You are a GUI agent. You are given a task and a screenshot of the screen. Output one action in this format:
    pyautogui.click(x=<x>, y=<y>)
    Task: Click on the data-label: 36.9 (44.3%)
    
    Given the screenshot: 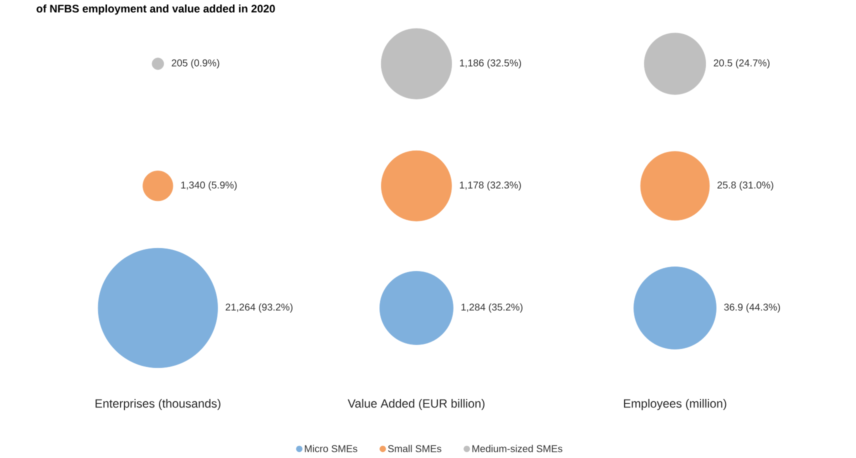 What is the action you would take?
    pyautogui.click(x=752, y=308)
    